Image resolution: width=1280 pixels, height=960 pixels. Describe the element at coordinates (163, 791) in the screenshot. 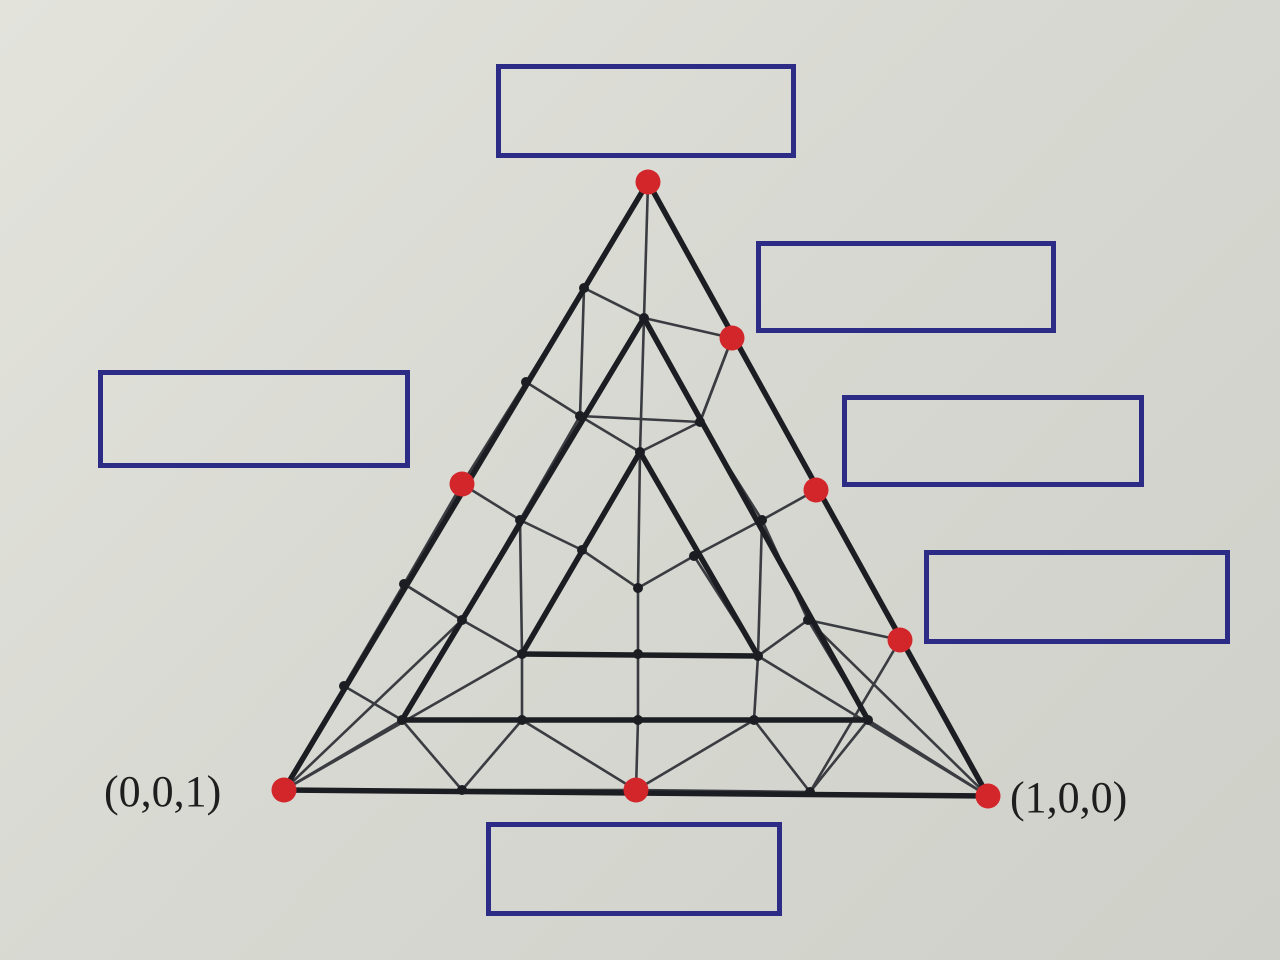

I see `vertex-label-bottom-left: (0,0,1)` at that location.